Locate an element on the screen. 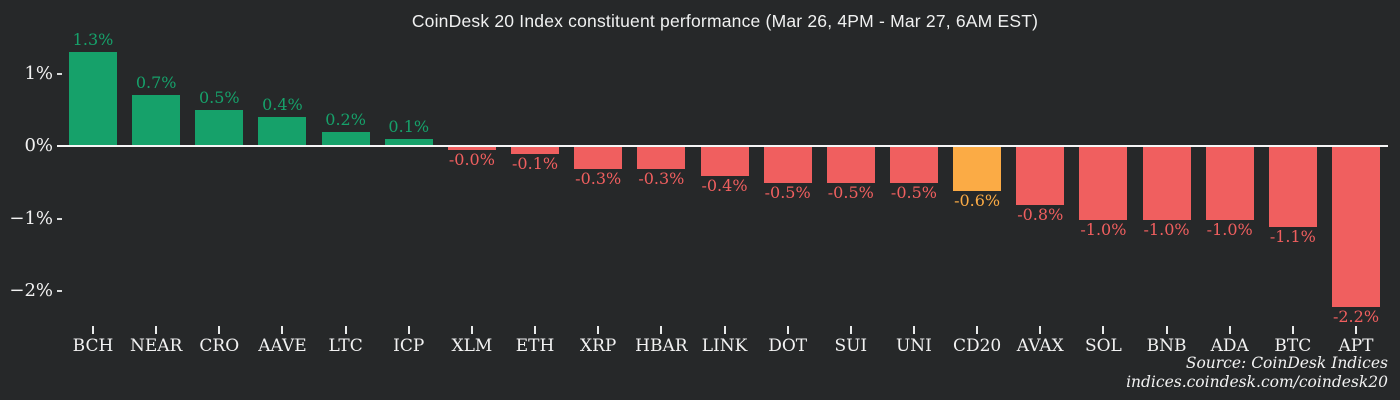 The width and height of the screenshot is (1400, 400). bar-value-label-BCH: 1.3% is located at coordinates (93, 39).